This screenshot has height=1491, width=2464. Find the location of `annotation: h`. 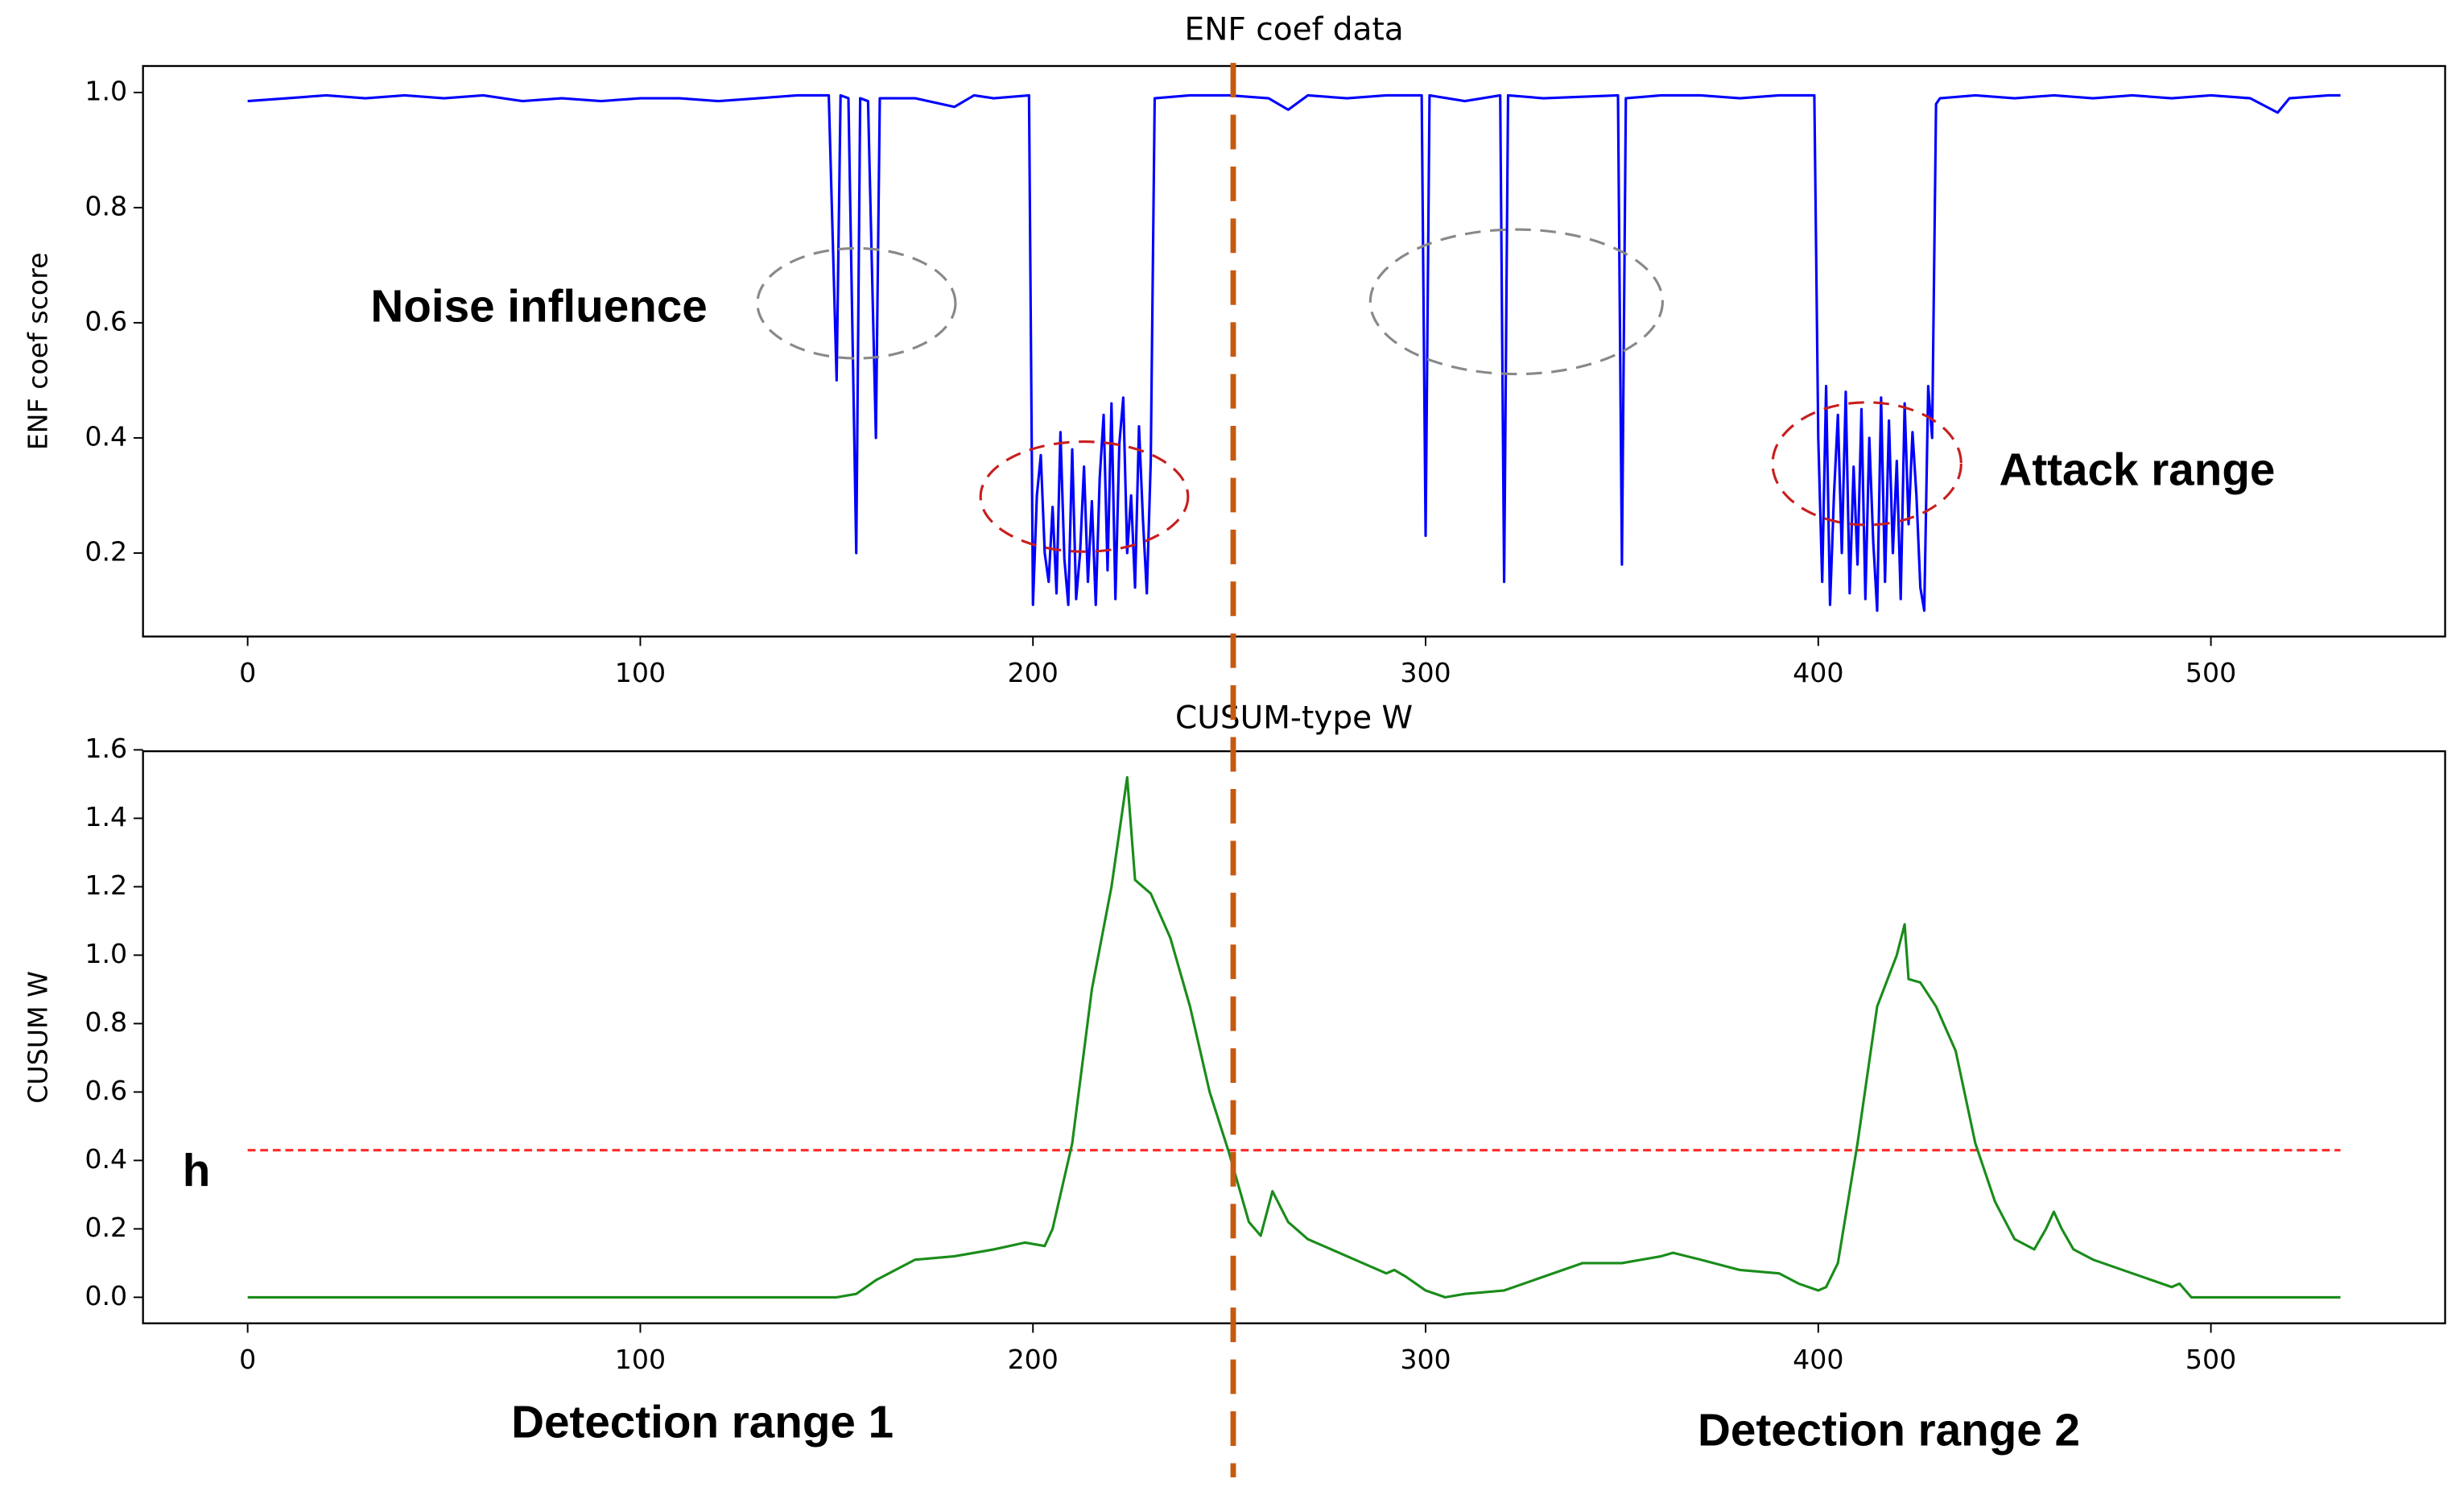

annotation: h is located at coordinates (197, 1171).